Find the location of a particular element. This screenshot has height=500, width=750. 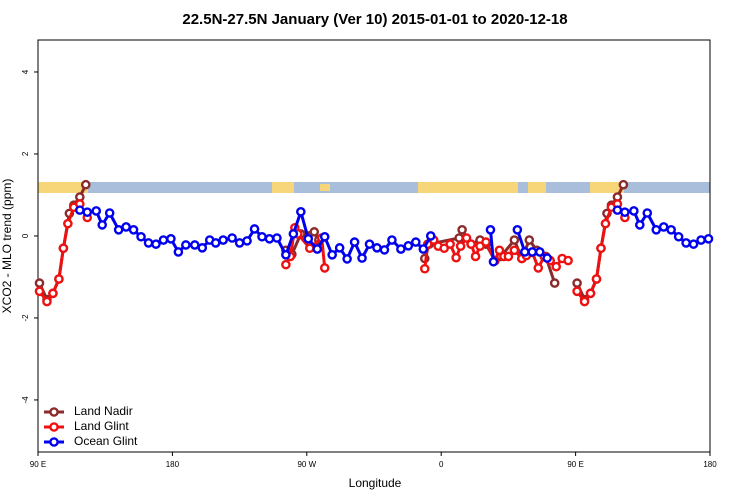

ocean-strip is located at coordinates (374, 187).